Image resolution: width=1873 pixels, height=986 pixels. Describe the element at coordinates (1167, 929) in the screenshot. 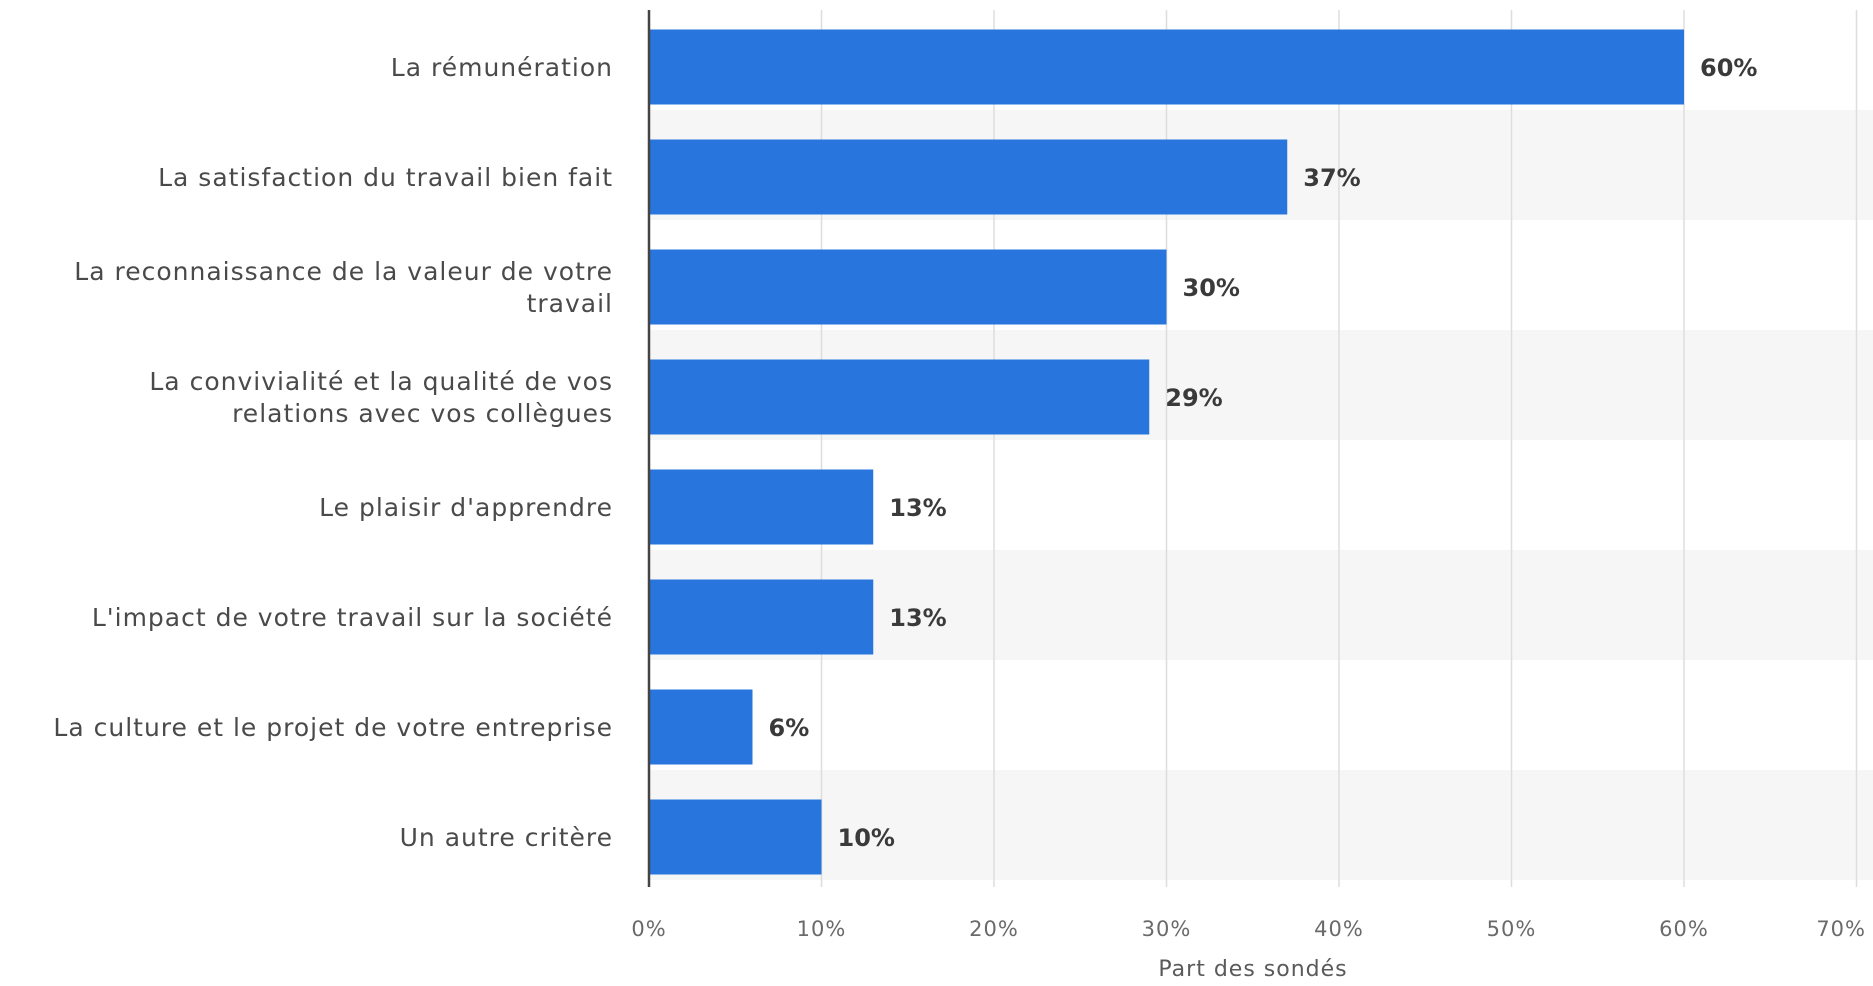

I see `x-tick-label: 30%` at that location.